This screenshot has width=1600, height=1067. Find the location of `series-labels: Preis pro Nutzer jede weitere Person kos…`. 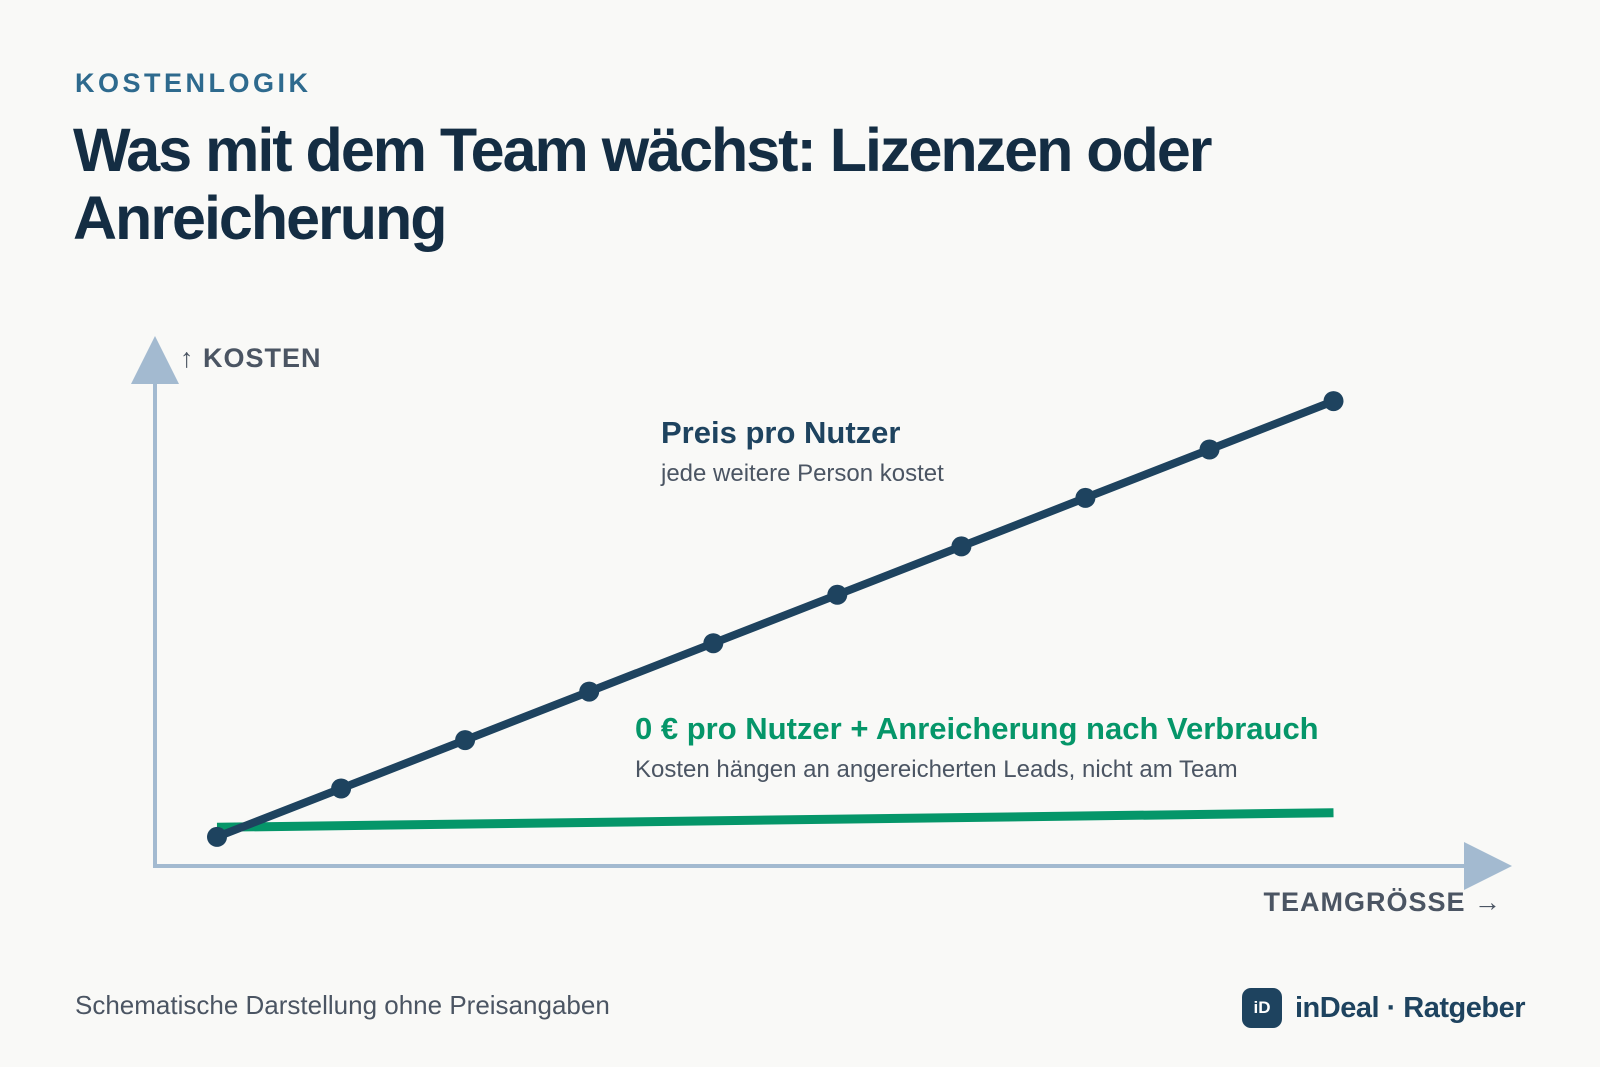

series-labels: Preis pro Nutzer jede weitere Person kos… is located at coordinates (977, 599).